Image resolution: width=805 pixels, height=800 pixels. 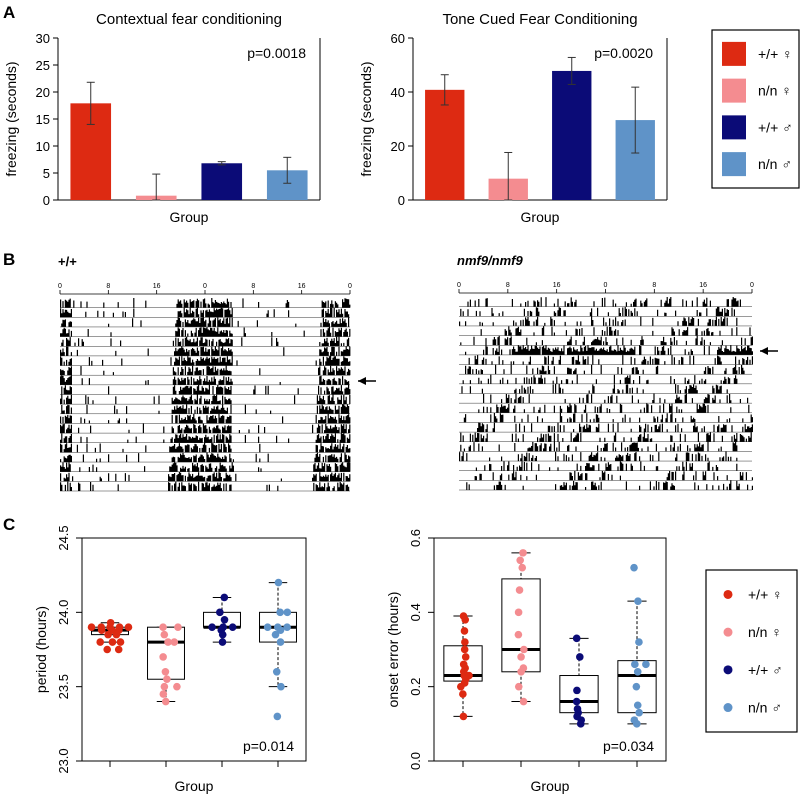 I want to click on genotype-label: +/+, so click(x=67, y=261).